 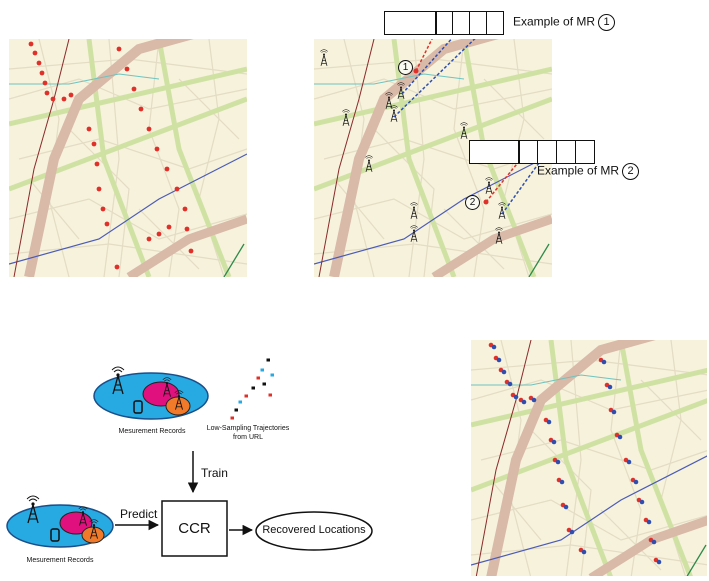 I want to click on mr-number-1: 1, so click(x=607, y=22).